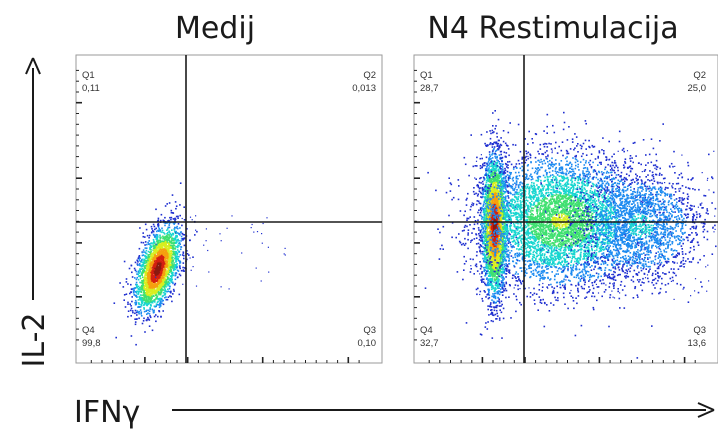 The width and height of the screenshot is (718, 432). I want to click on quadrant-value-q1: 28,7, so click(429, 88).